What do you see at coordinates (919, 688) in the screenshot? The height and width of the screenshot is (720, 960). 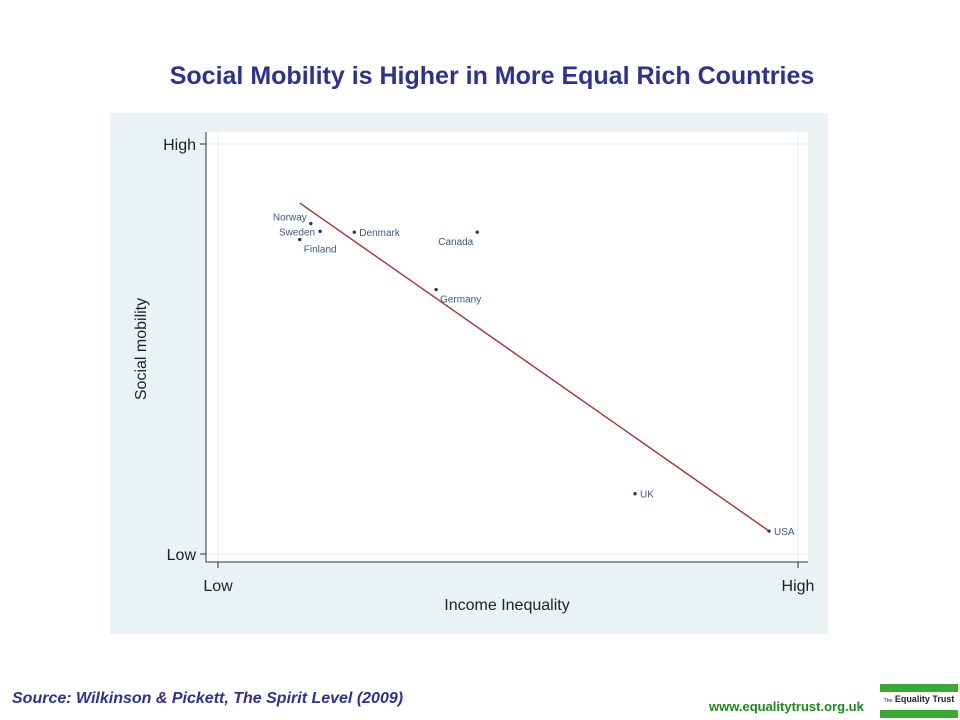 I see `logo-band-top` at bounding box center [919, 688].